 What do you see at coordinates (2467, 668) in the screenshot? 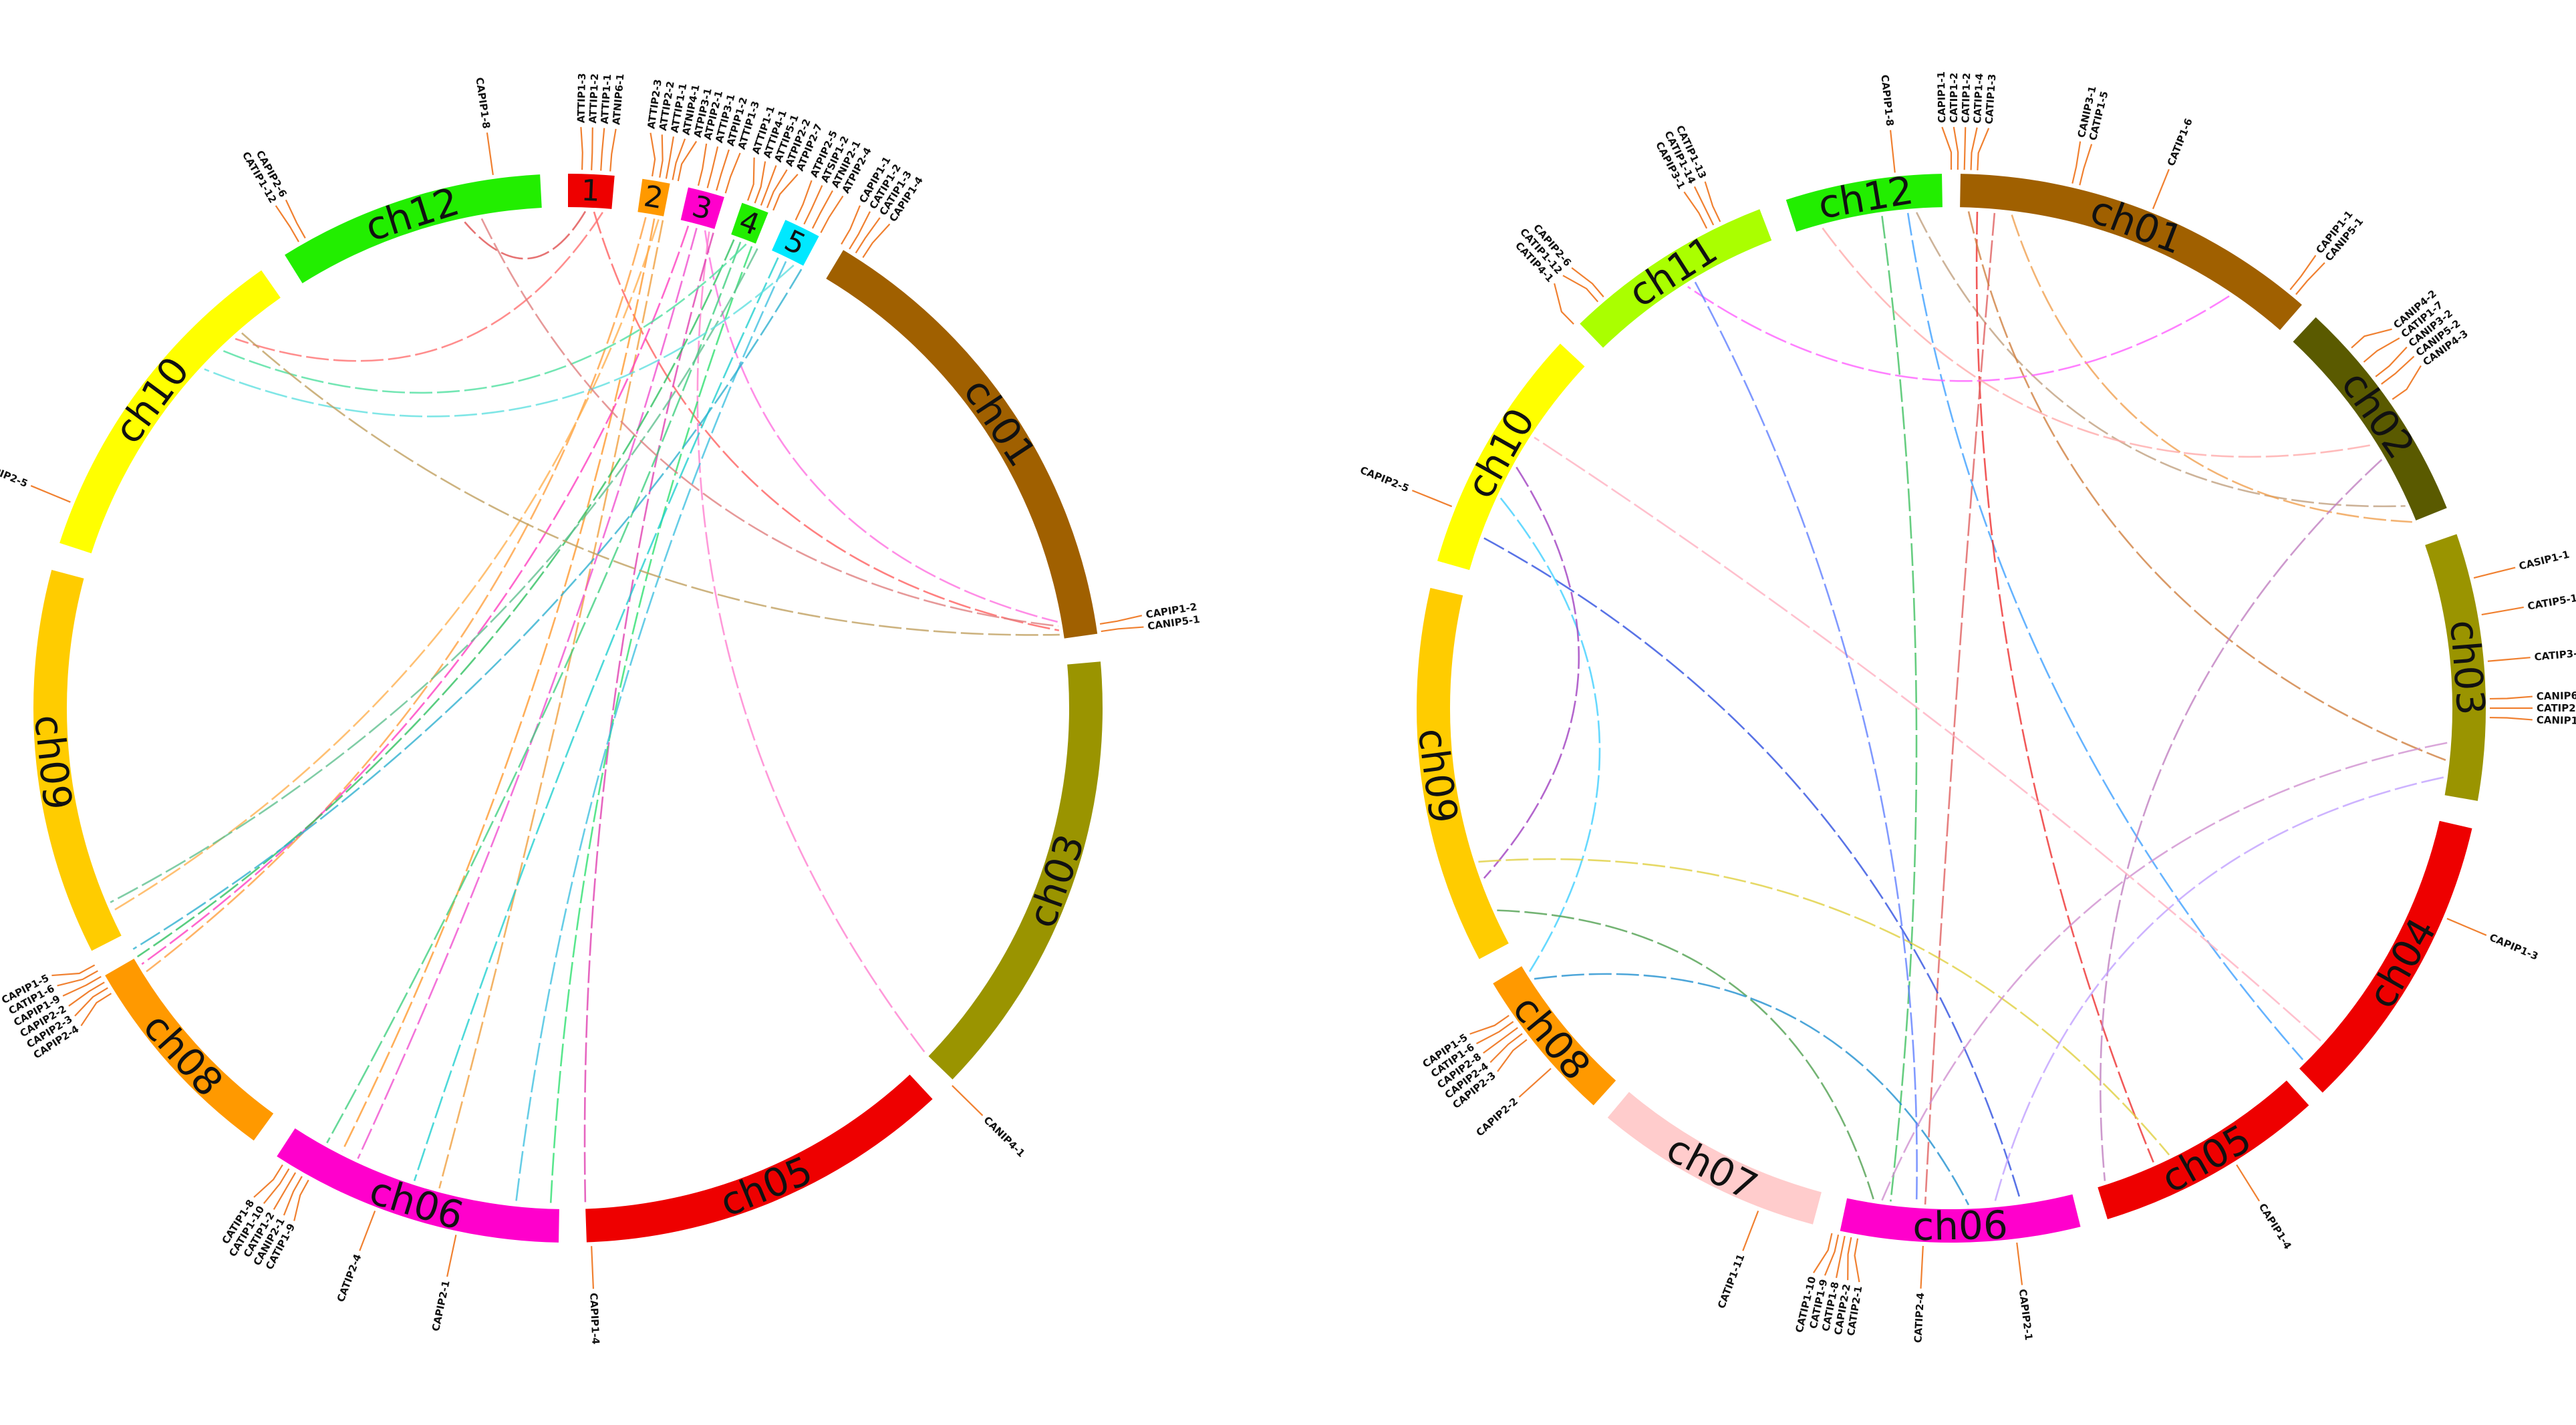
I see `chromosome-label-ch03: ch03` at bounding box center [2467, 668].